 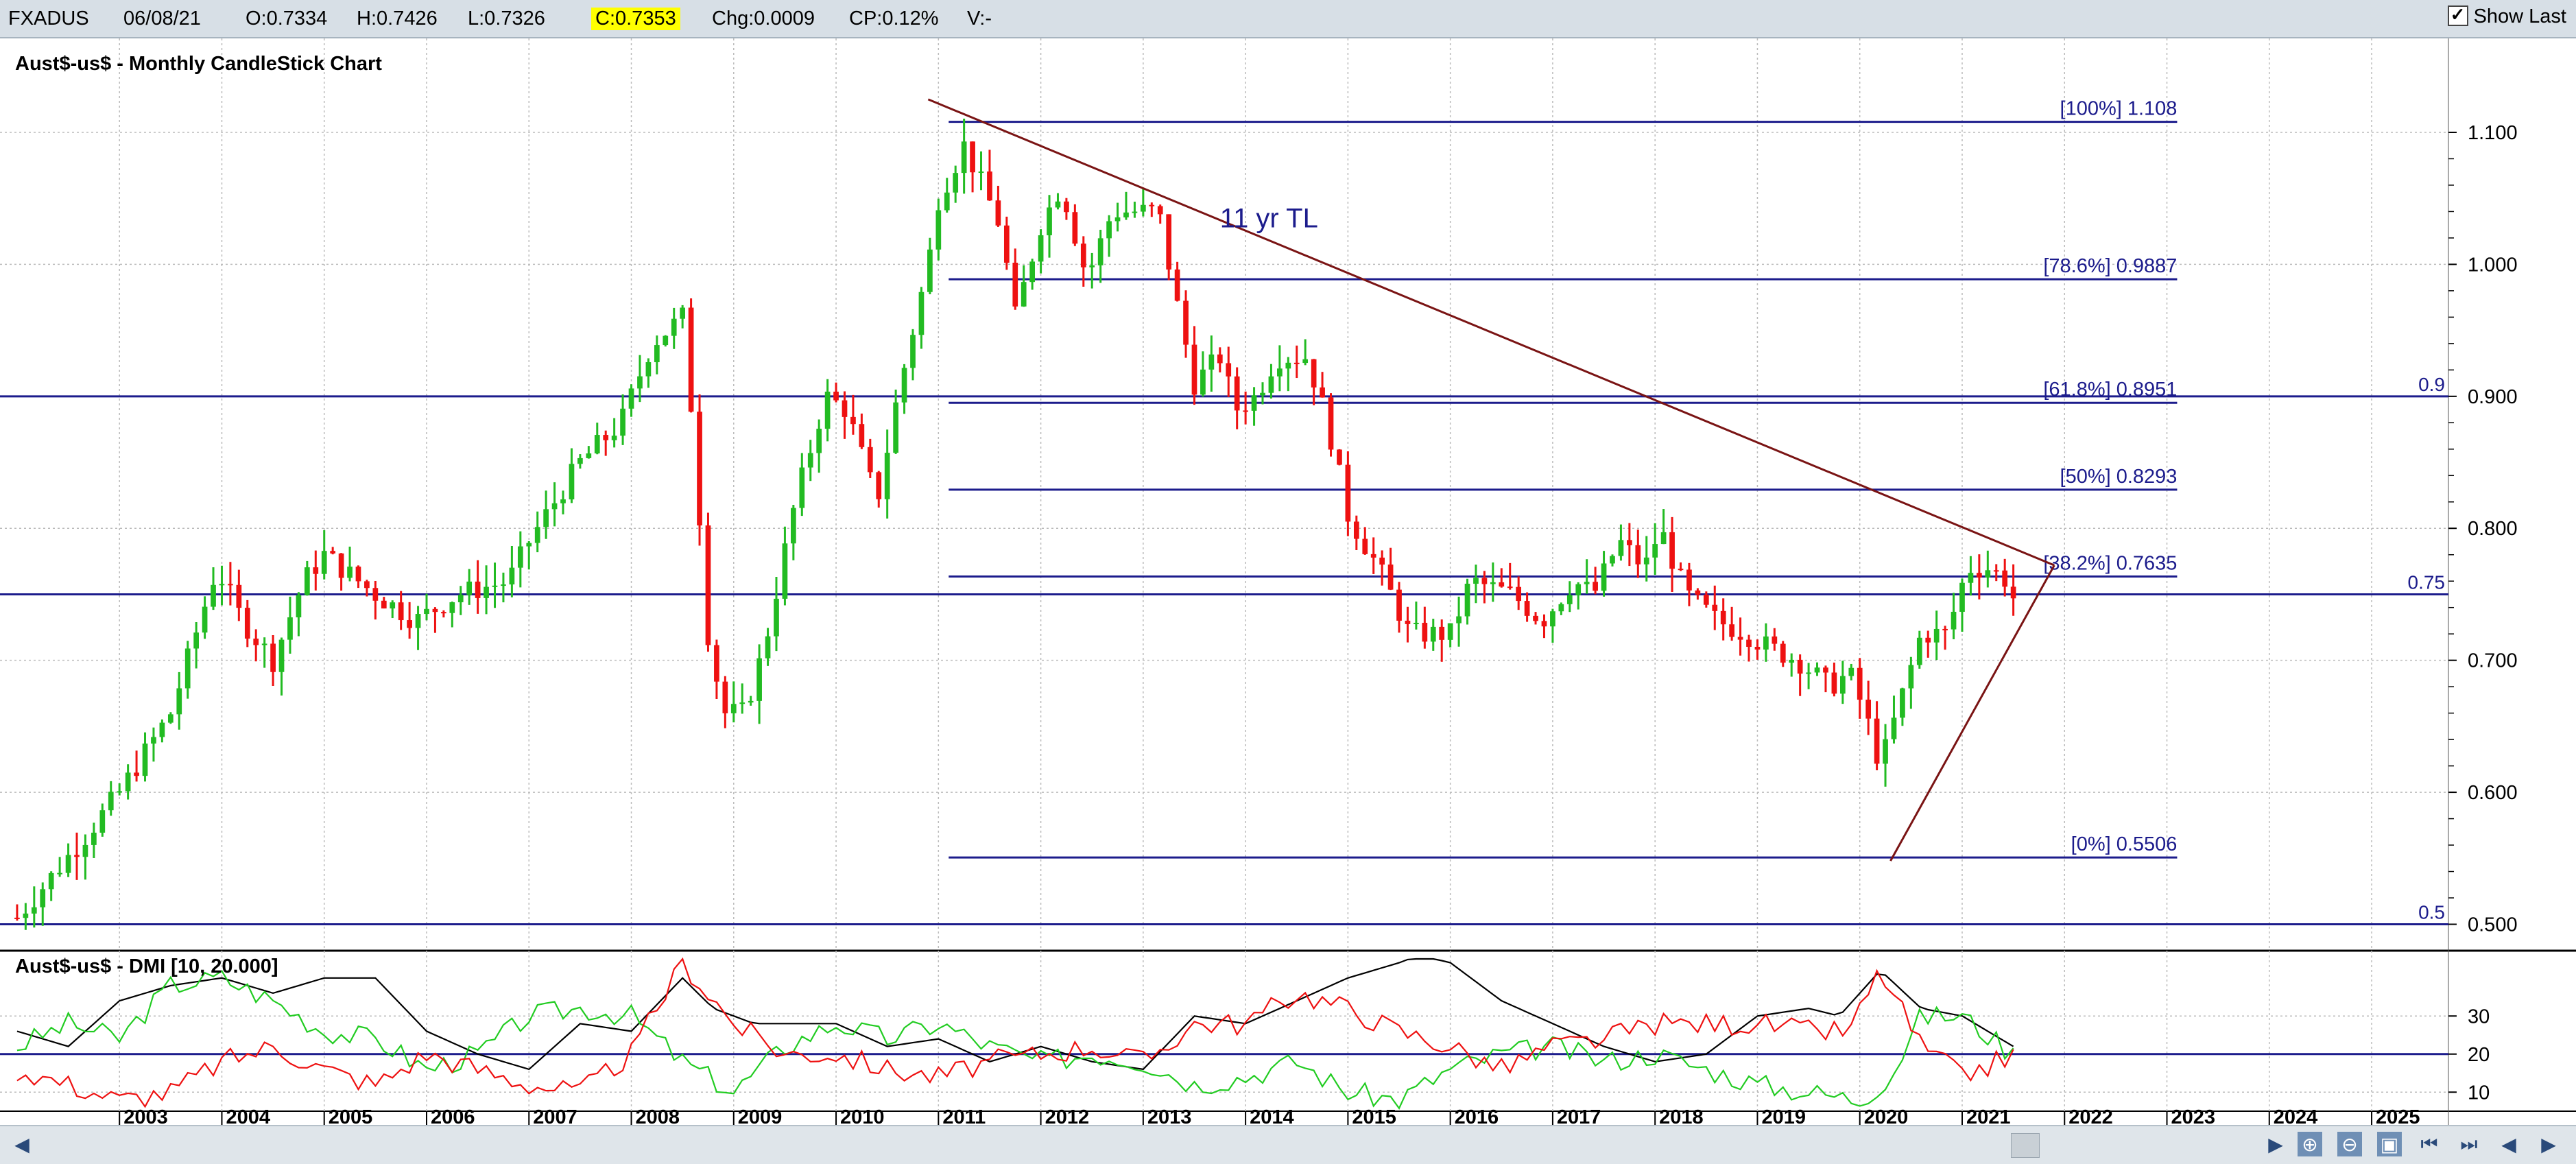 I want to click on scroll-left-icon: ◀, so click(x=21, y=1144).